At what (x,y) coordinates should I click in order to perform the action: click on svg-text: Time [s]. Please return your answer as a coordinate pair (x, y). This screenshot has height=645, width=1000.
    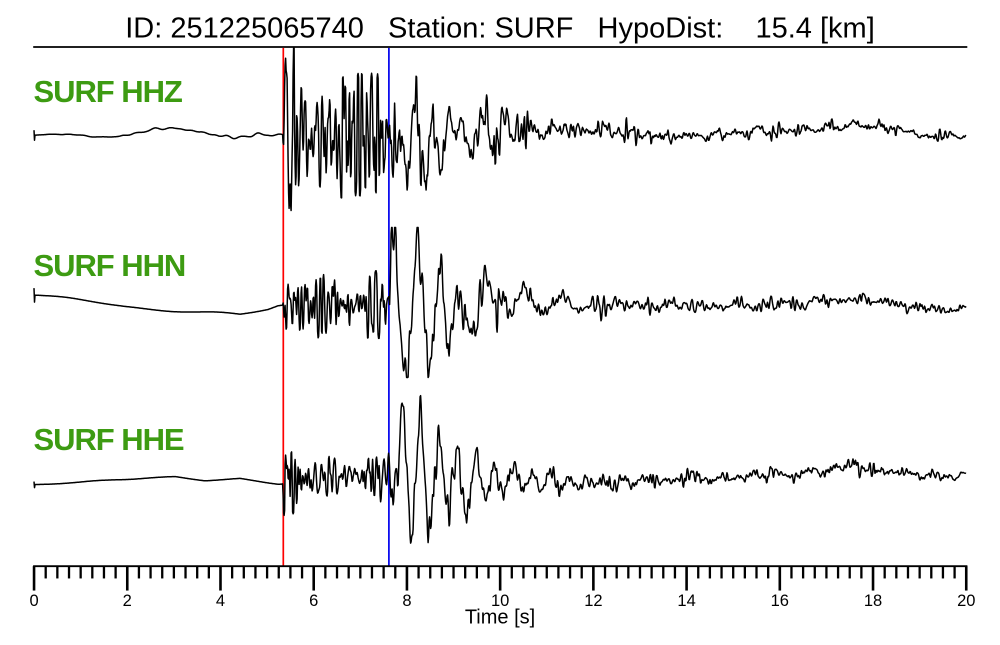
    Looking at the image, I should click on (500, 618).